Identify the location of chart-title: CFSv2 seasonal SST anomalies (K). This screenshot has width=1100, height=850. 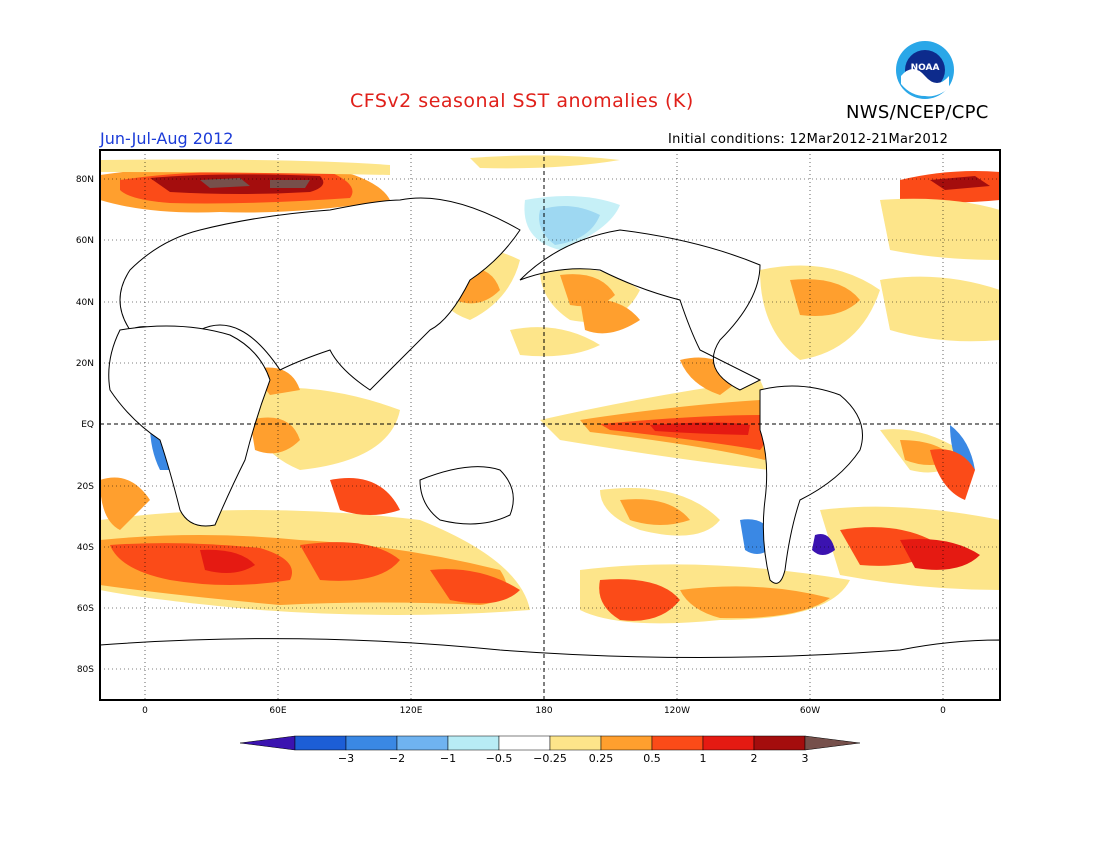
(522, 101).